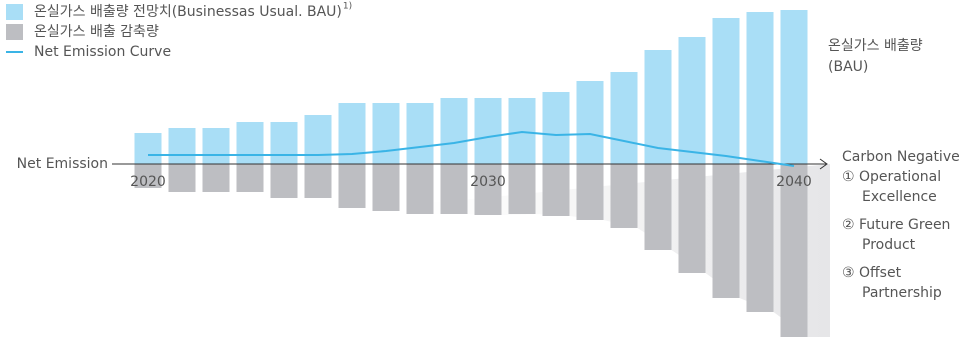  What do you see at coordinates (891, 177) in the screenshot?
I see `option-label: ① Operational` at bounding box center [891, 177].